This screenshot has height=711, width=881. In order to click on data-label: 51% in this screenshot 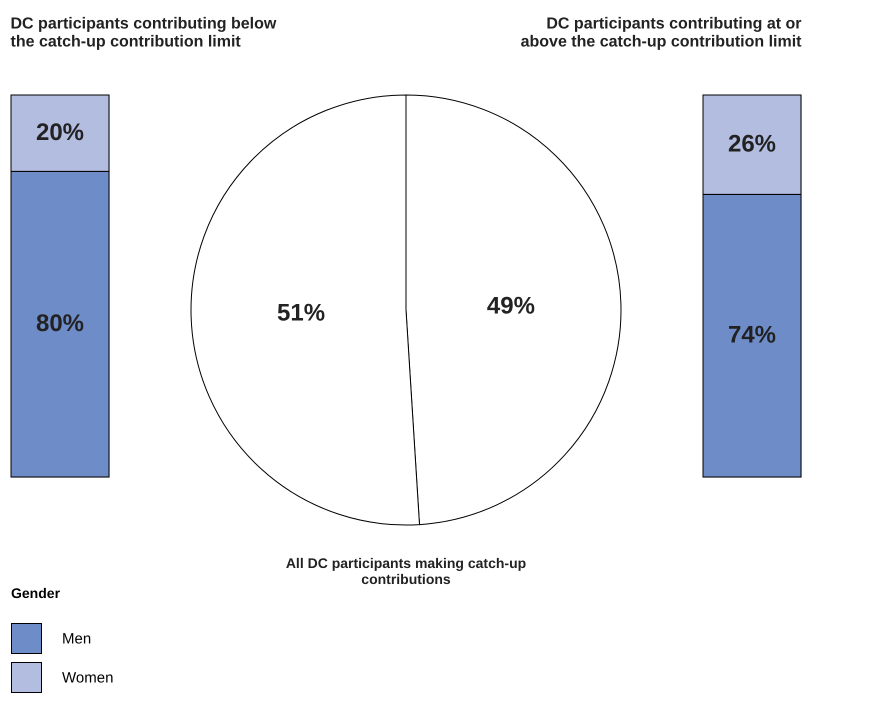, I will do `click(301, 312)`.